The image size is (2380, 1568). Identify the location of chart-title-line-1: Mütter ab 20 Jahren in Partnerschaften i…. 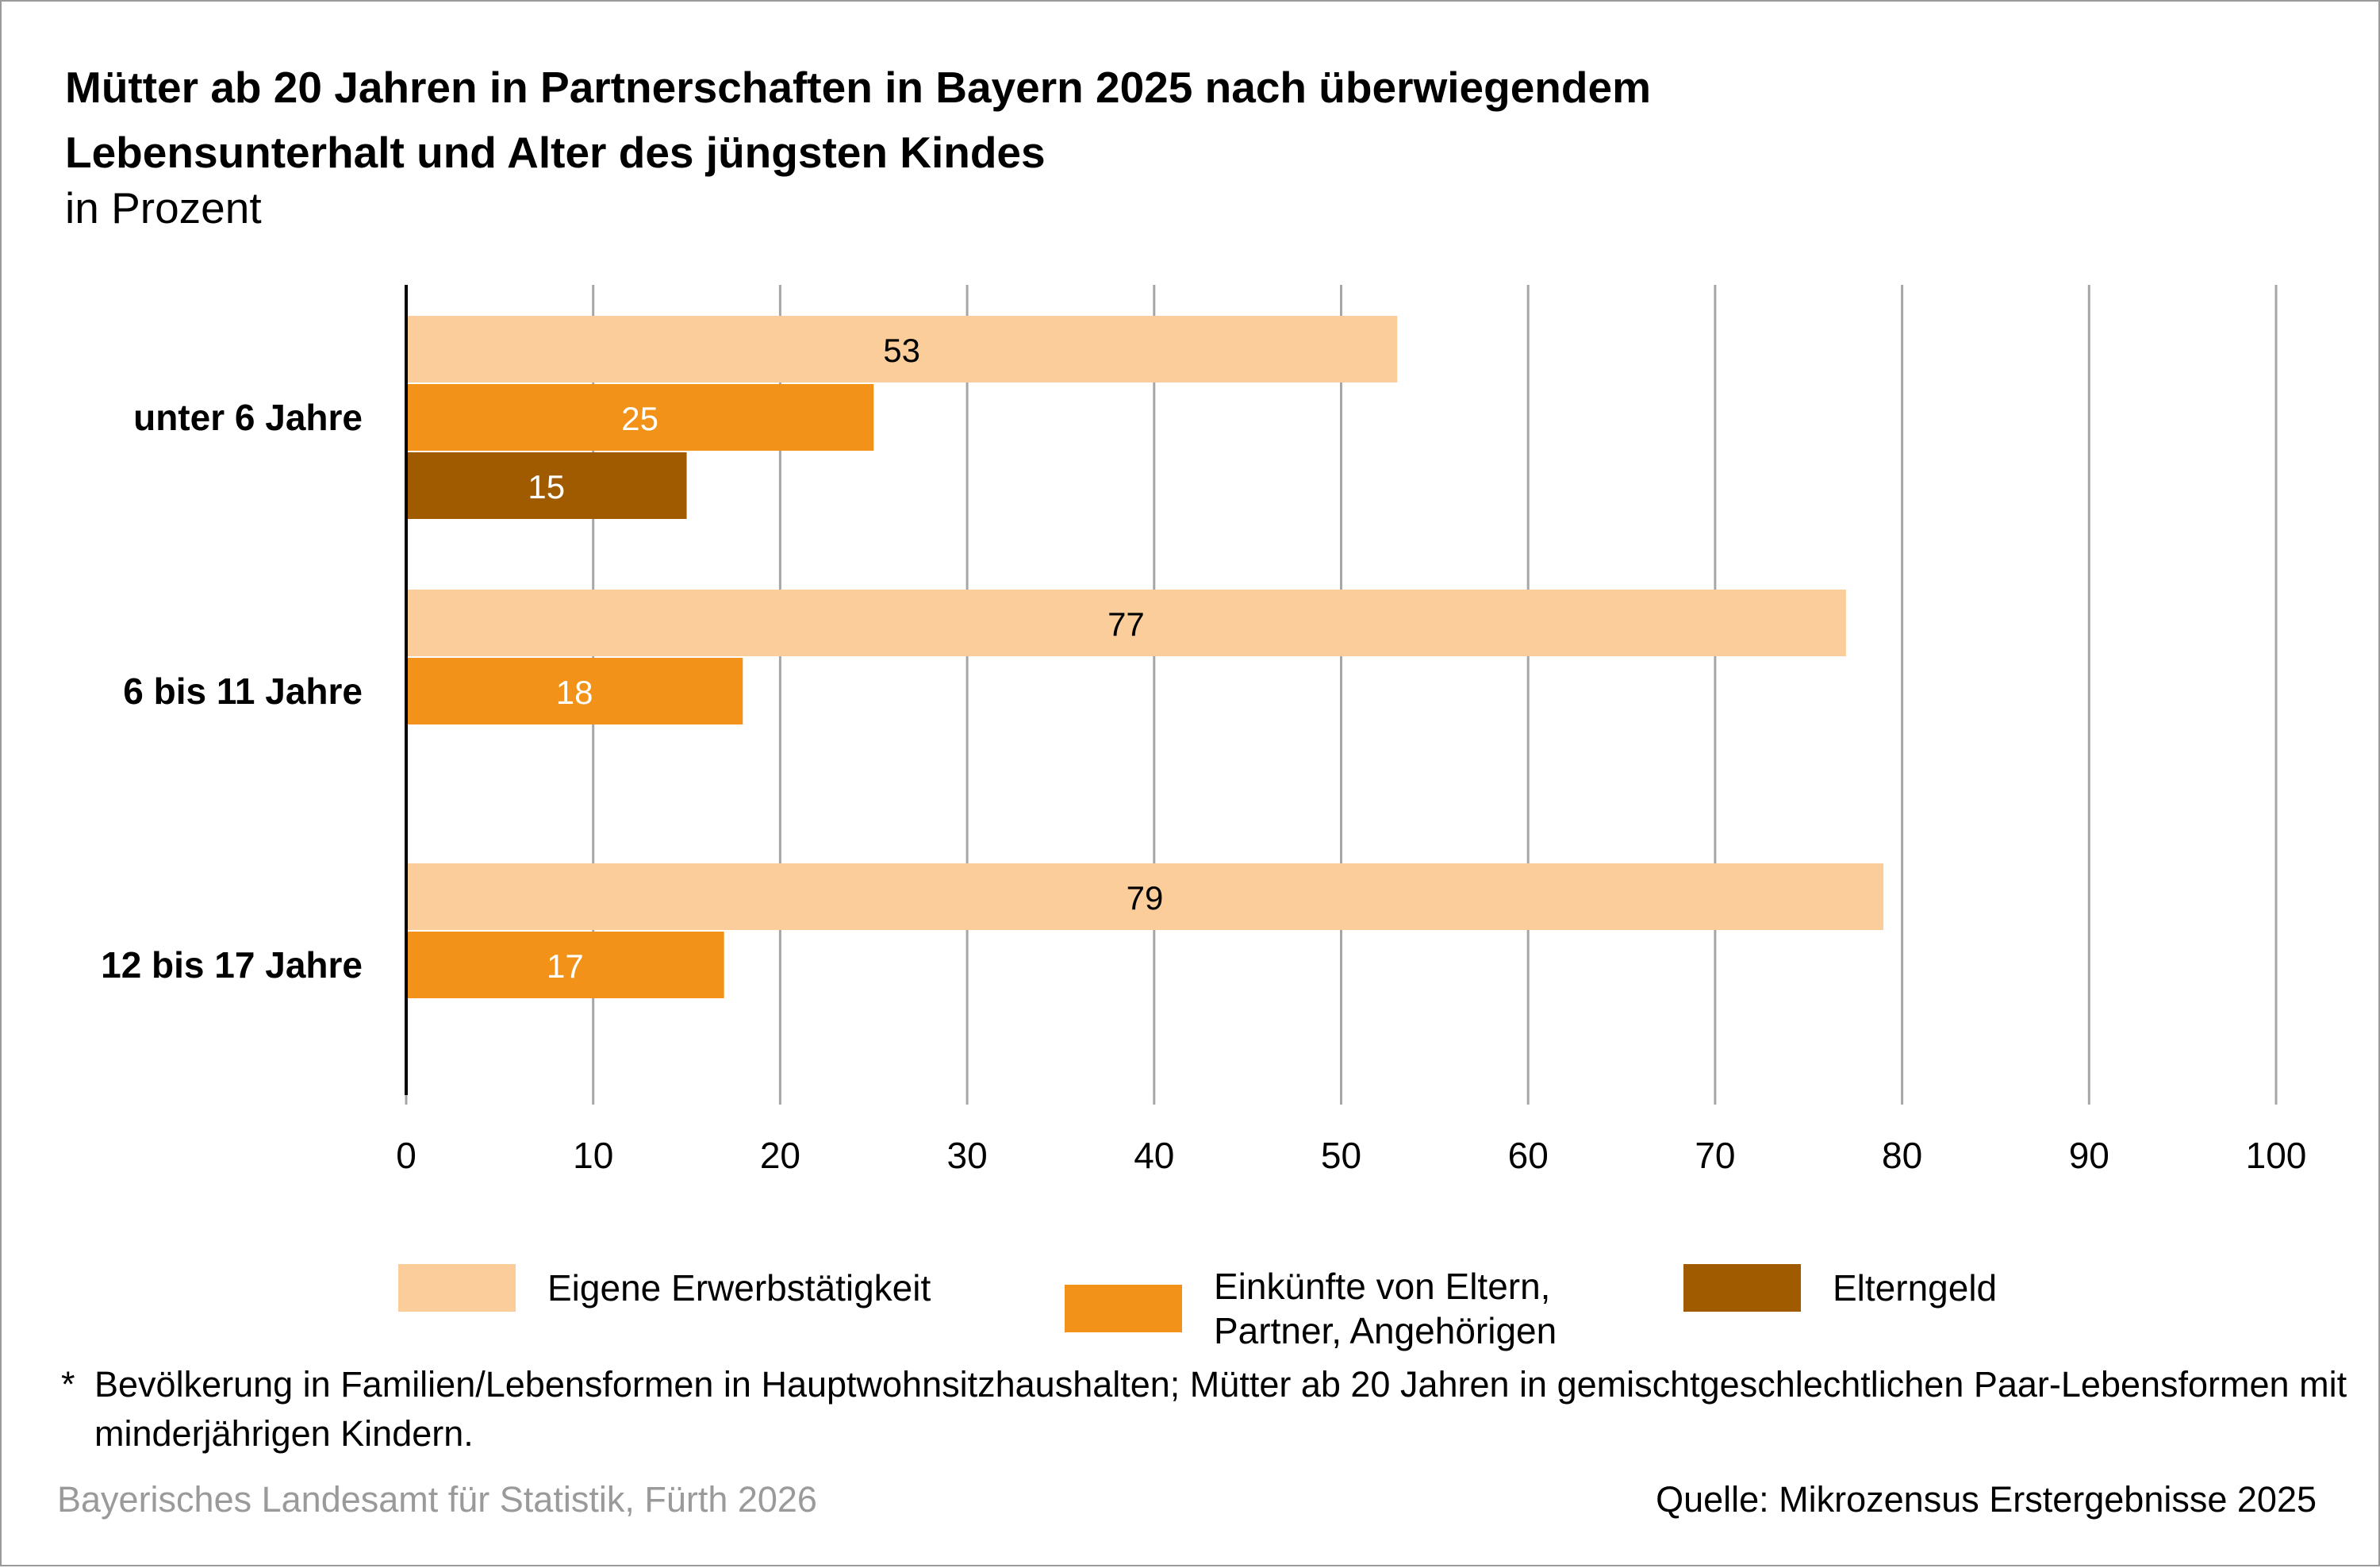
(858, 87).